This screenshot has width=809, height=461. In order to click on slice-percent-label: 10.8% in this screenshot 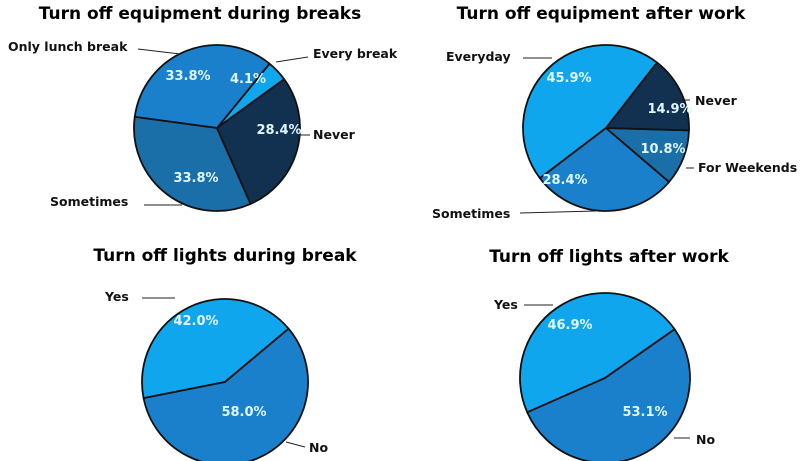, I will do `click(662, 149)`.